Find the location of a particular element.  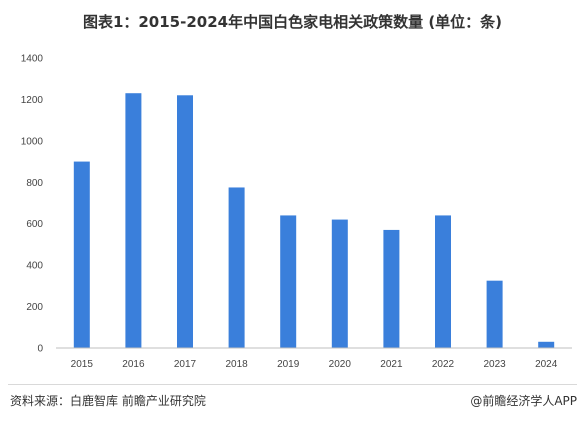

y-tick-label: 800 is located at coordinates (34, 183).